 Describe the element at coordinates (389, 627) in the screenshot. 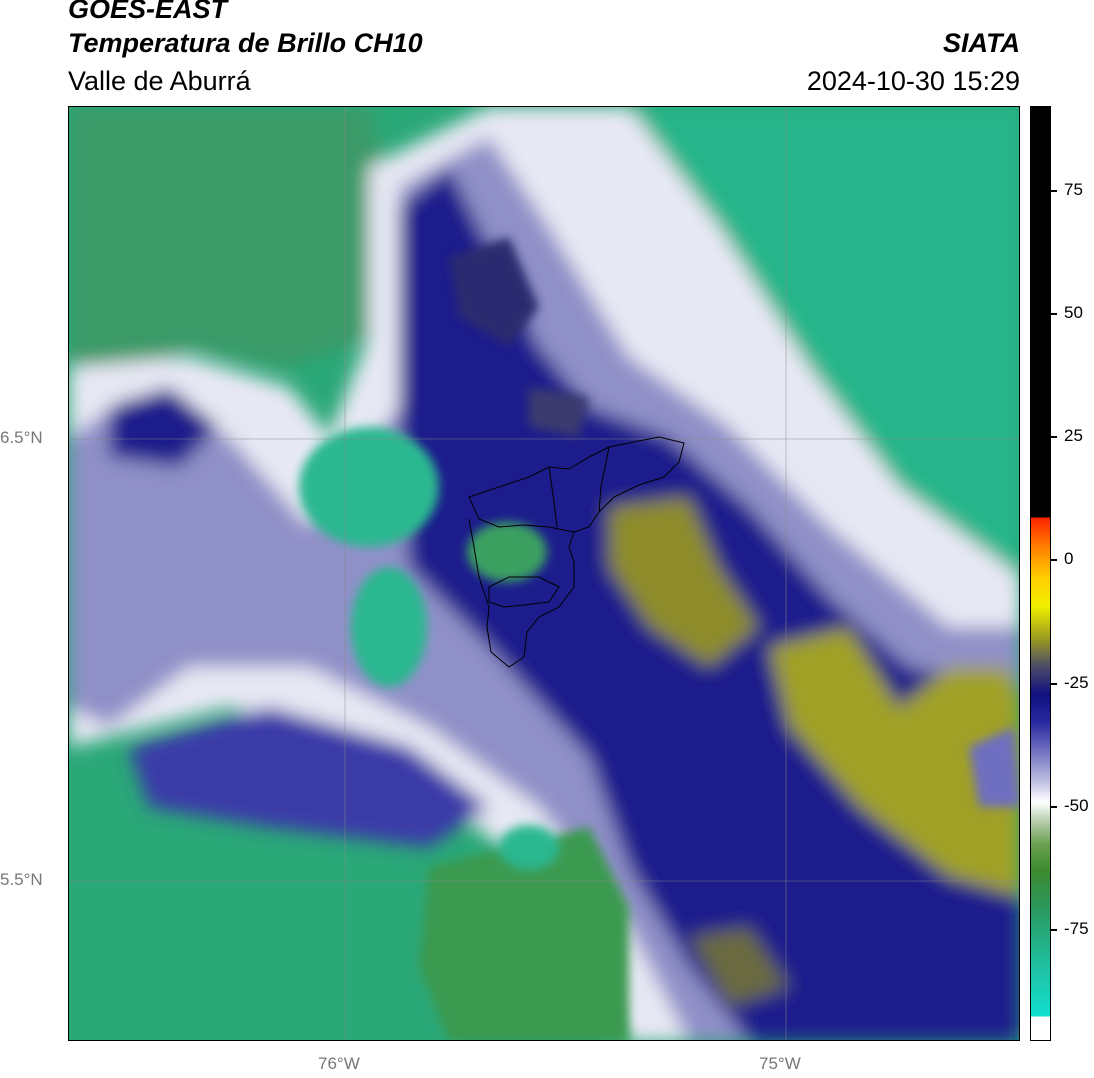

I see `warm-pocket-west` at that location.